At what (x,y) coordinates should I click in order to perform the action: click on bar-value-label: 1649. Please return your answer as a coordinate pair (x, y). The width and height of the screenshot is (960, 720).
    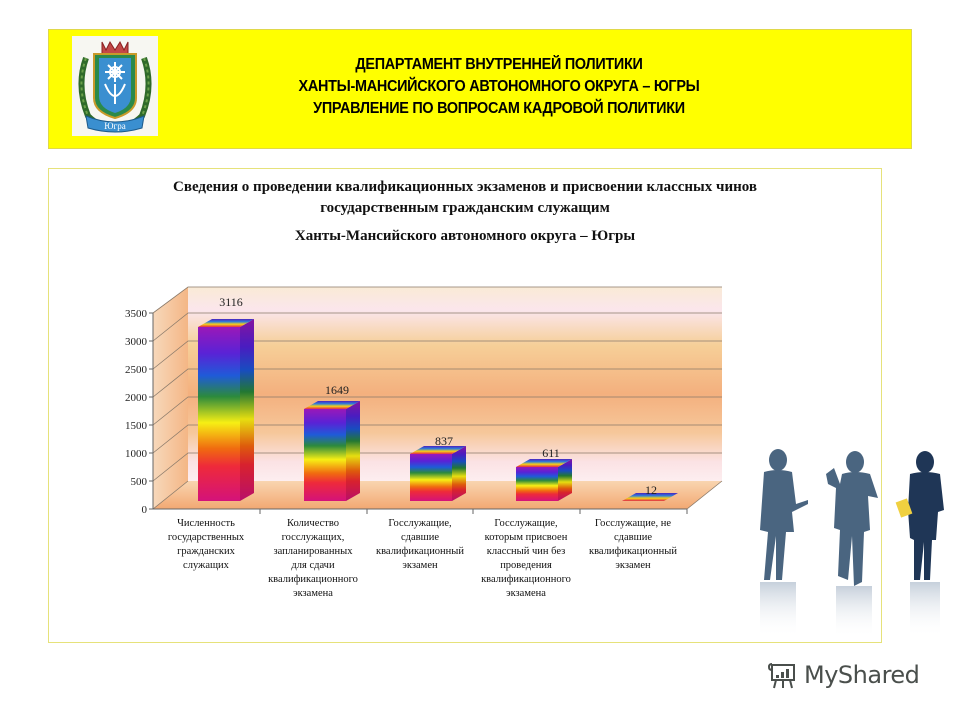
    Looking at the image, I should click on (337, 390).